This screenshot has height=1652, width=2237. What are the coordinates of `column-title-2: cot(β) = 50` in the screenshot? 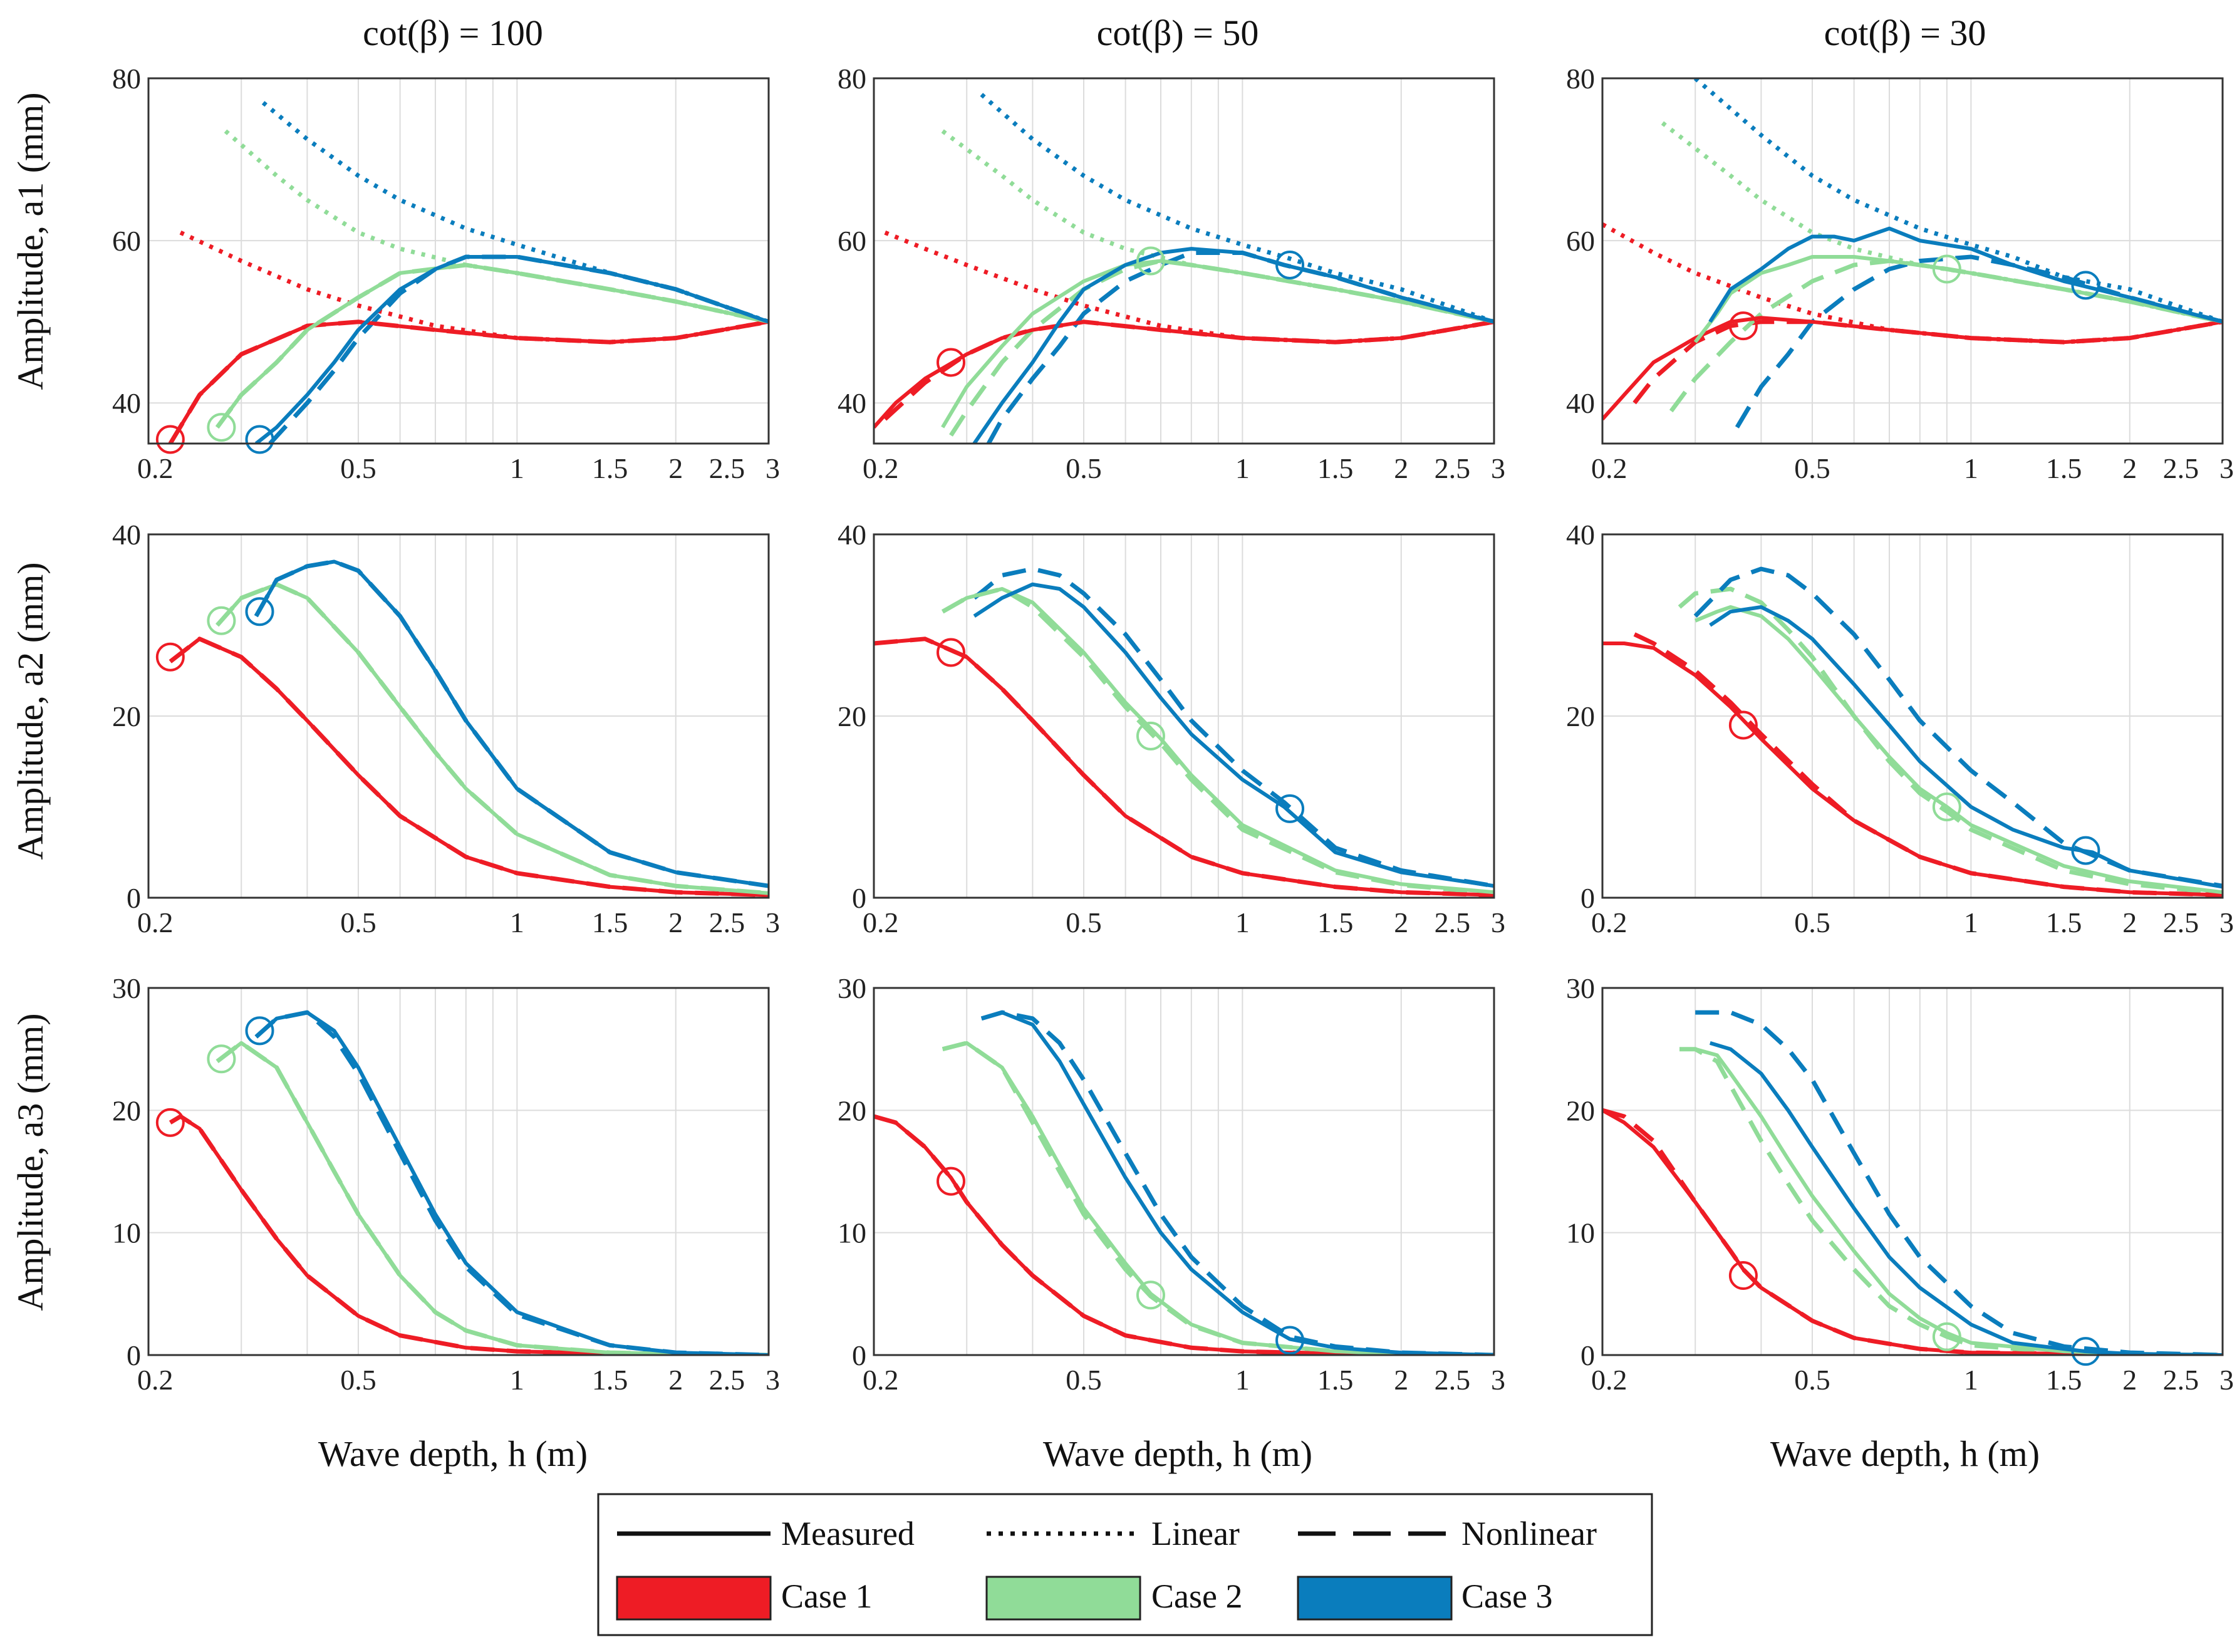 It's located at (1178, 33).